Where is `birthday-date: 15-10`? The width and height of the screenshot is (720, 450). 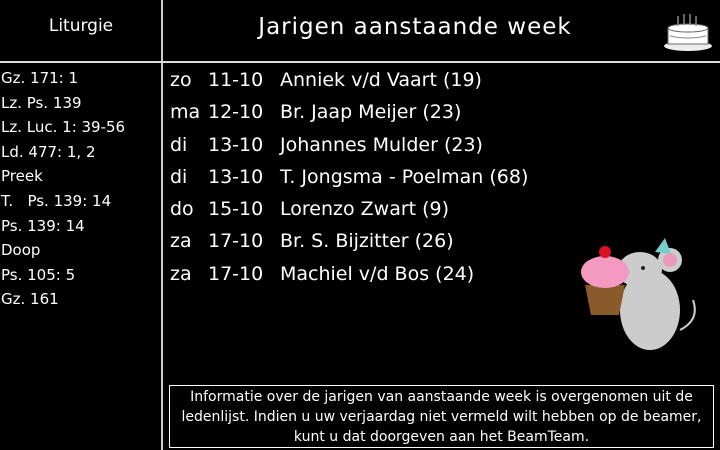 birthday-date: 15-10 is located at coordinates (236, 209).